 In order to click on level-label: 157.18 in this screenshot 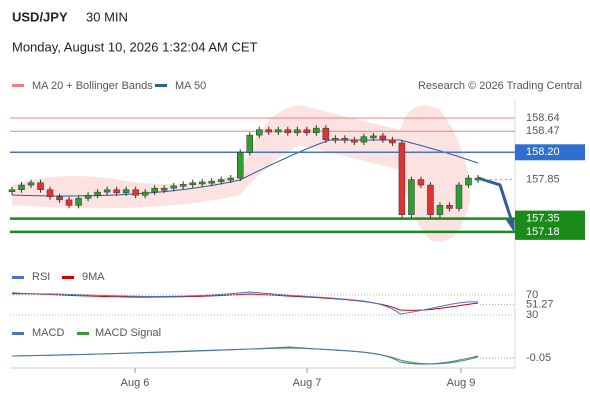, I will do `click(543, 232)`.